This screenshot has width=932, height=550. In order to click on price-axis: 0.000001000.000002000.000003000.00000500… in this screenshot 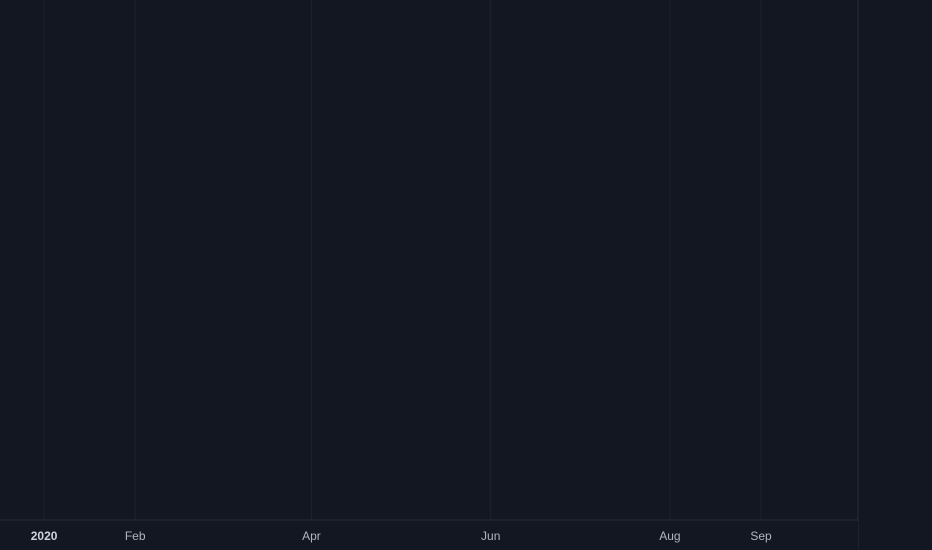, I will do `click(894, 275)`.